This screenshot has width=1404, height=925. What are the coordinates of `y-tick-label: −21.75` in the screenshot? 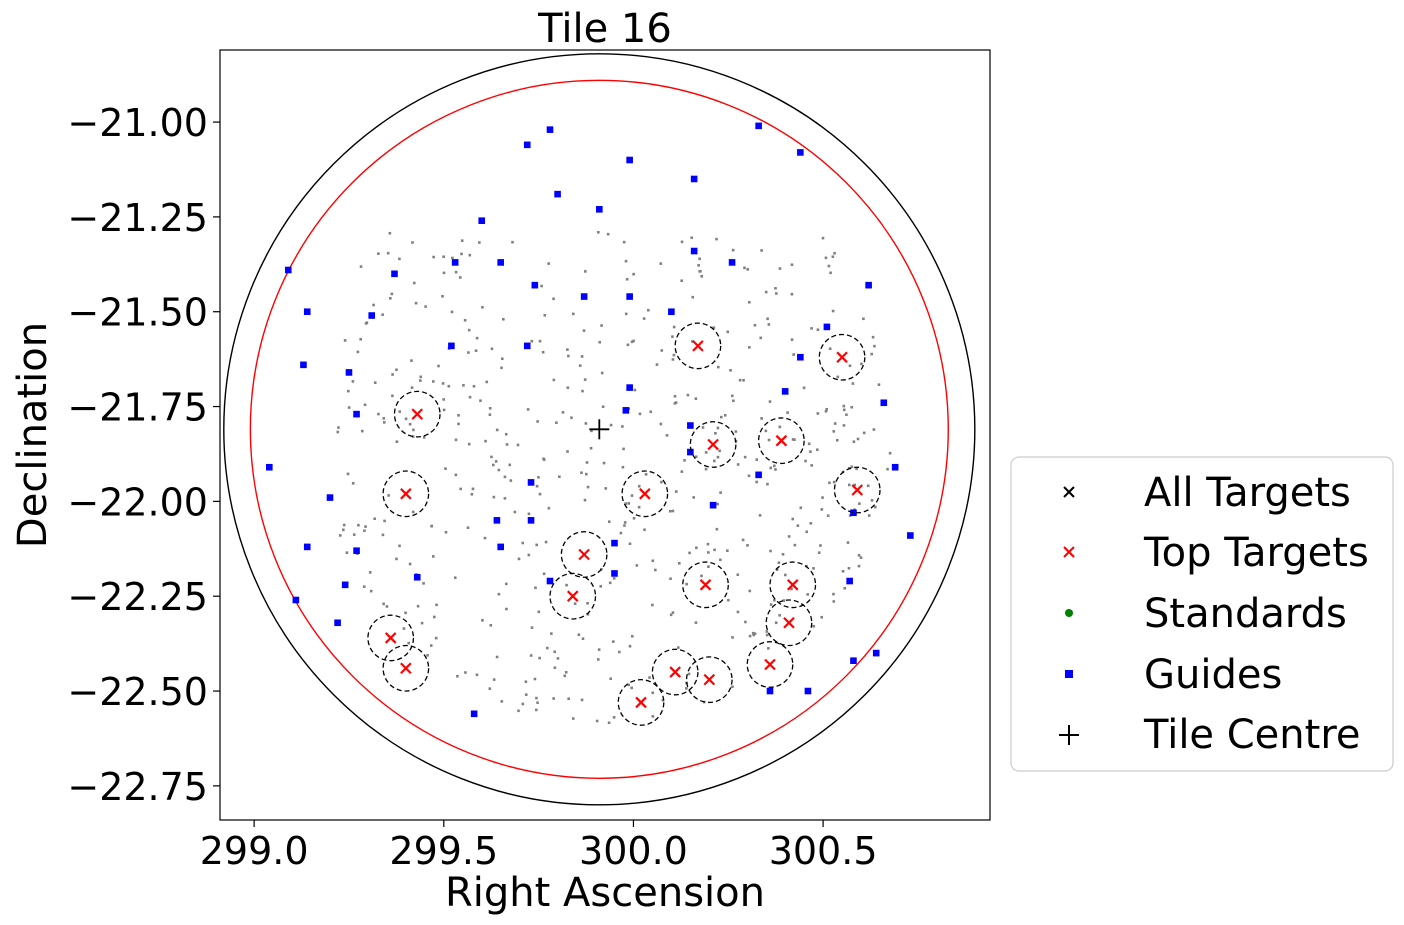 It's located at (137, 408).